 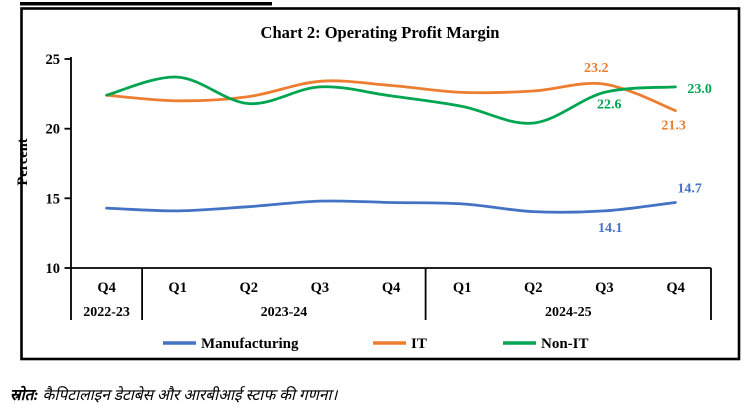 I want to click on quarter-label-0: Q4, so click(x=106, y=288).